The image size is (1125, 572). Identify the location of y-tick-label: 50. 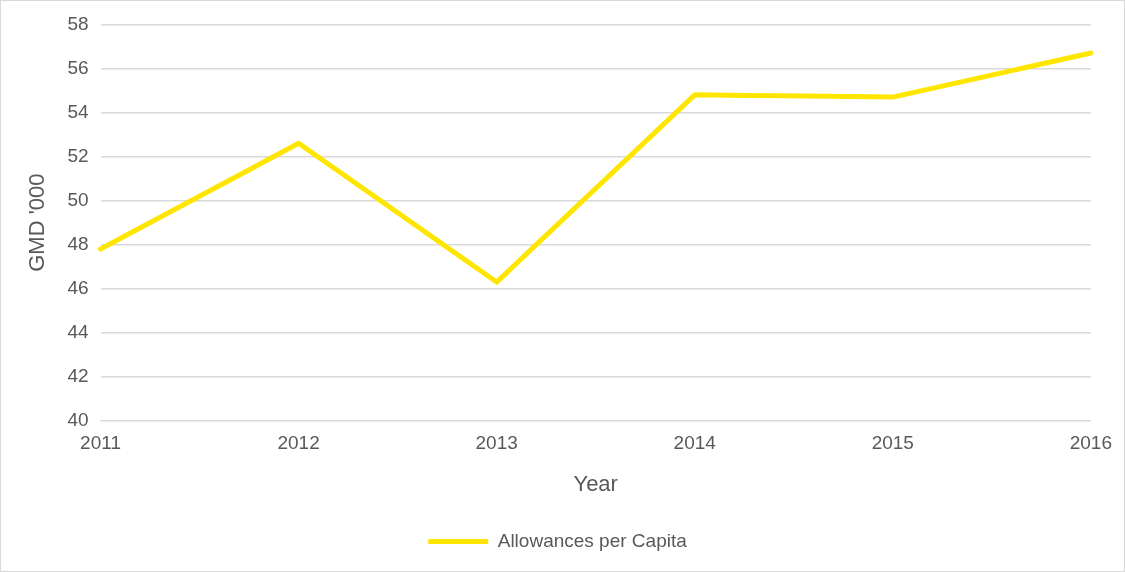
(78, 199).